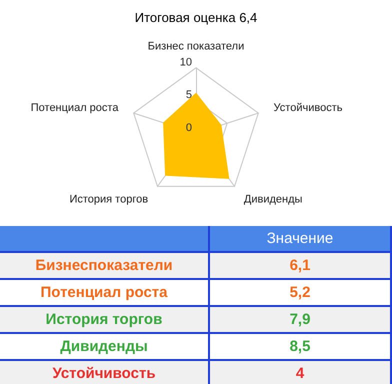  Describe the element at coordinates (300, 372) in the screenshot. I see `text: 4` at that location.